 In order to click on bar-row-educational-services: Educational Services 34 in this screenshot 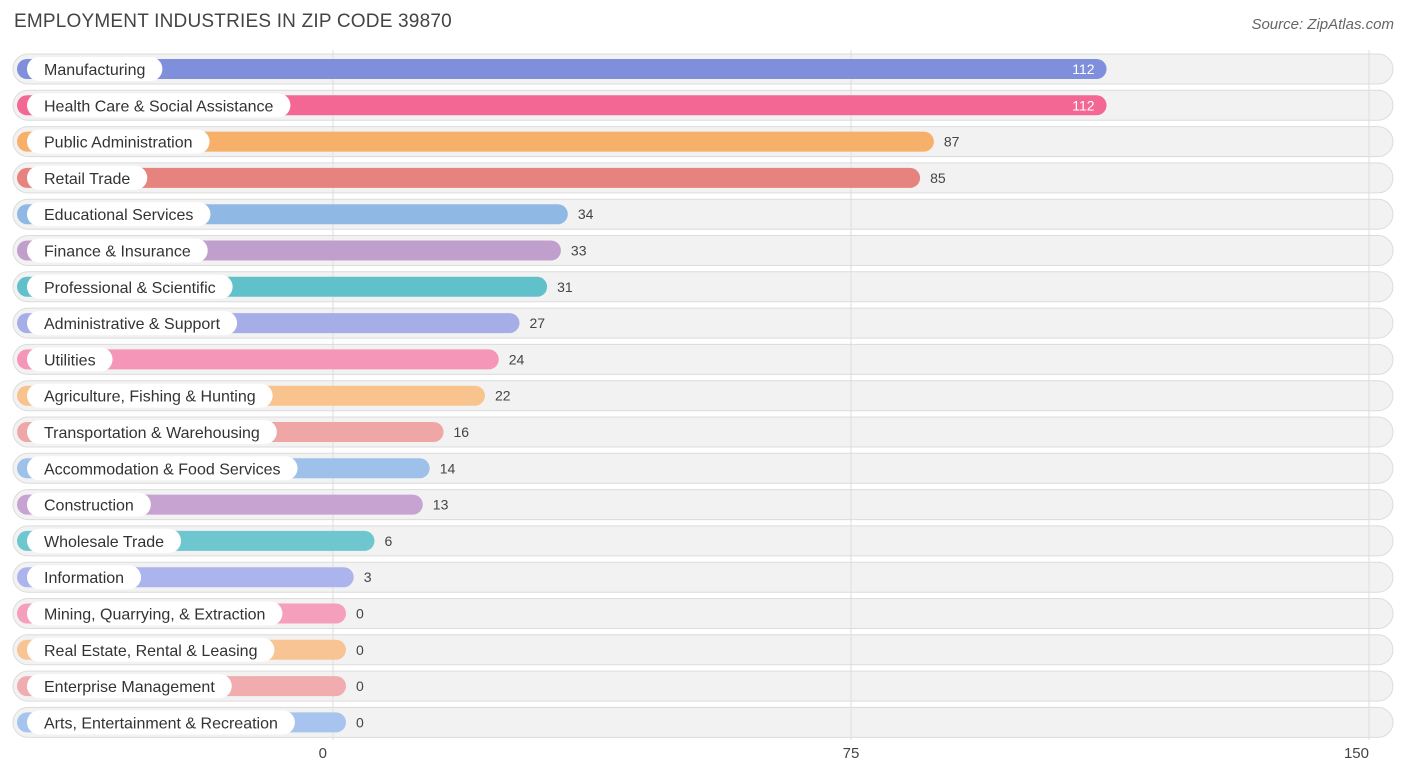, I will do `click(305, 214)`.